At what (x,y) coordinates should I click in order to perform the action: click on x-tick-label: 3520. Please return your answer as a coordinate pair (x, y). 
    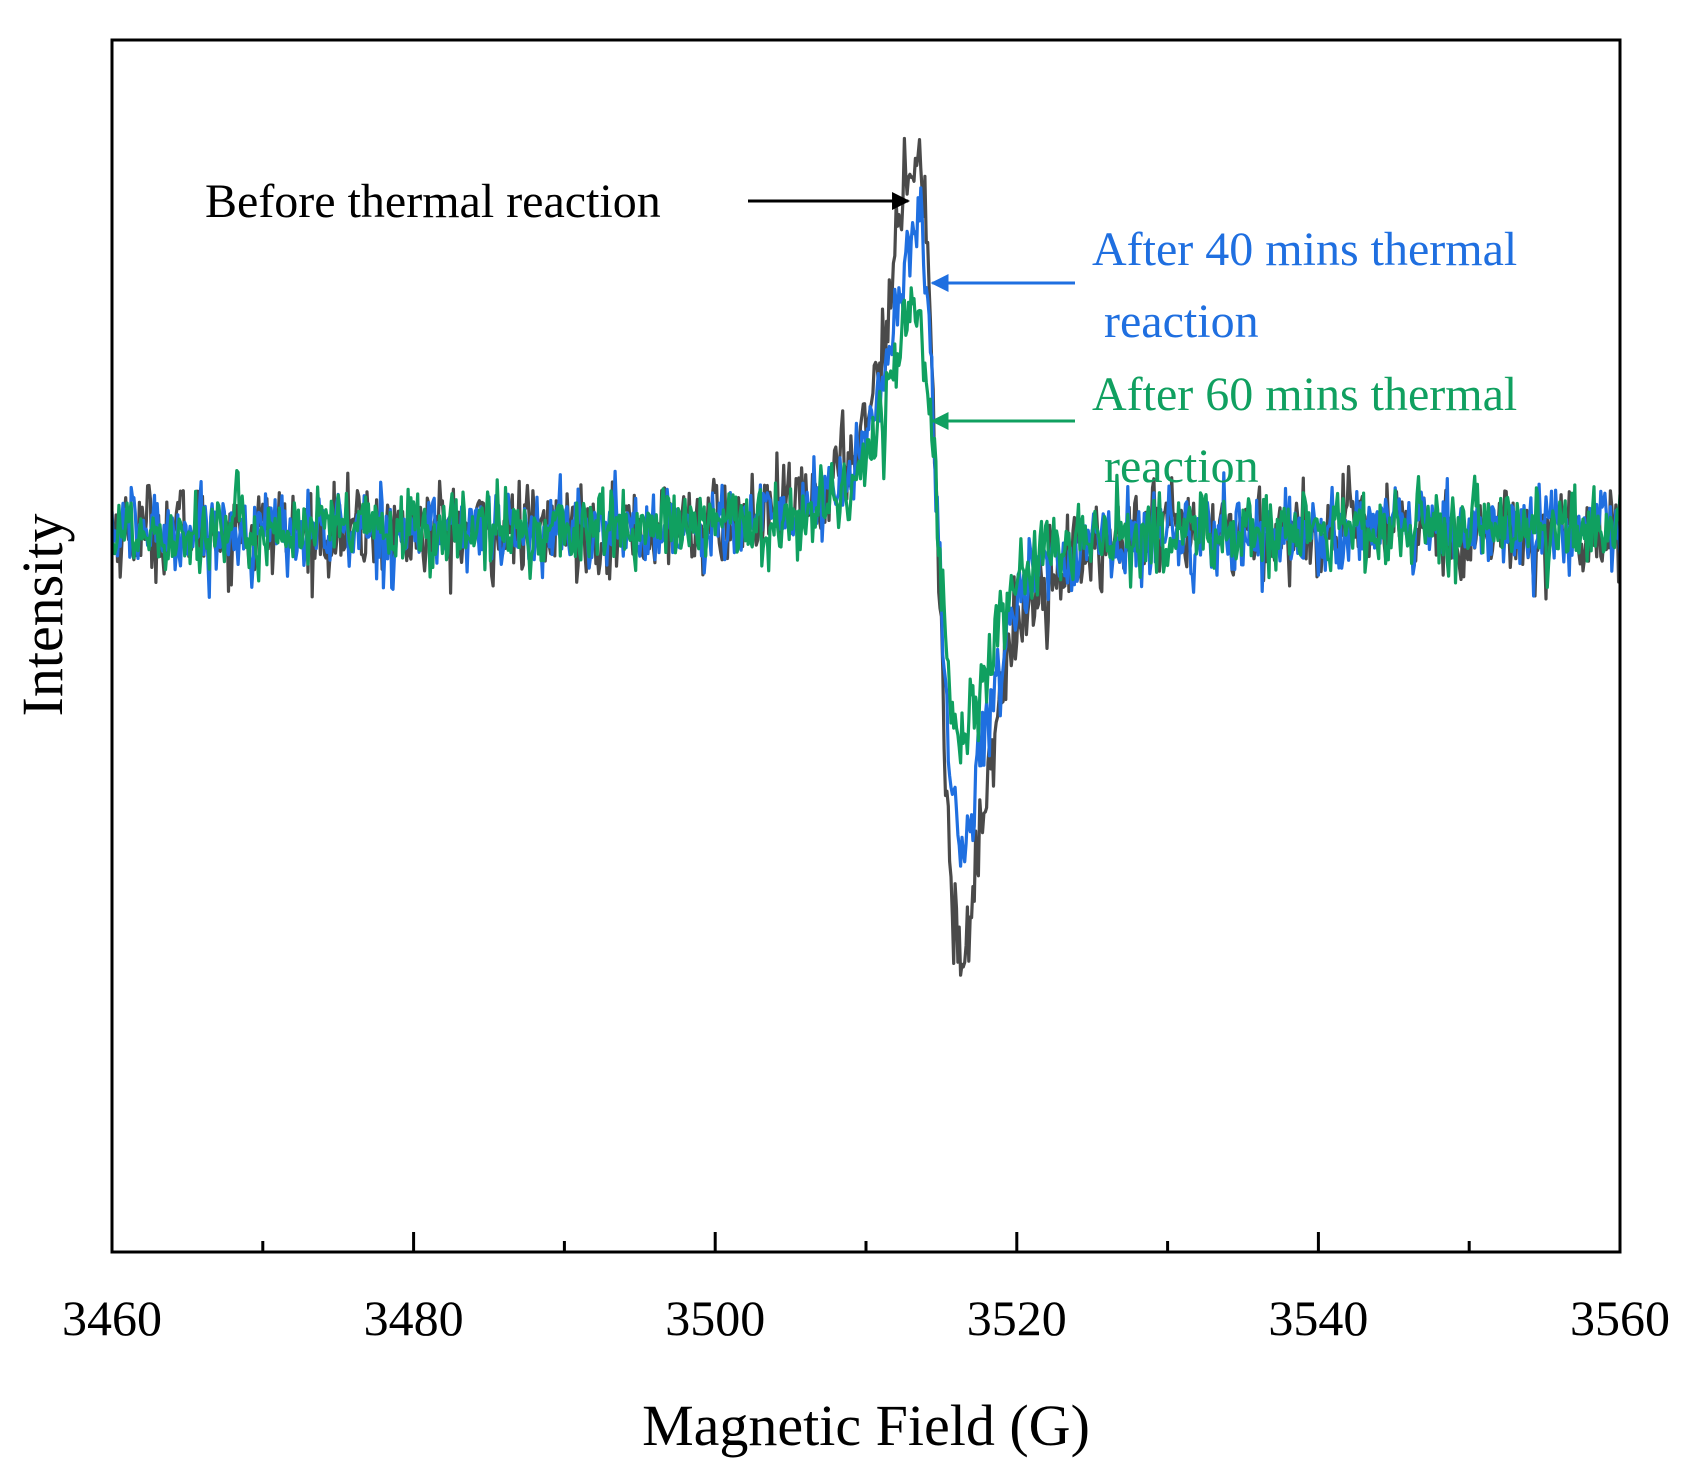
    Looking at the image, I should click on (1017, 1318).